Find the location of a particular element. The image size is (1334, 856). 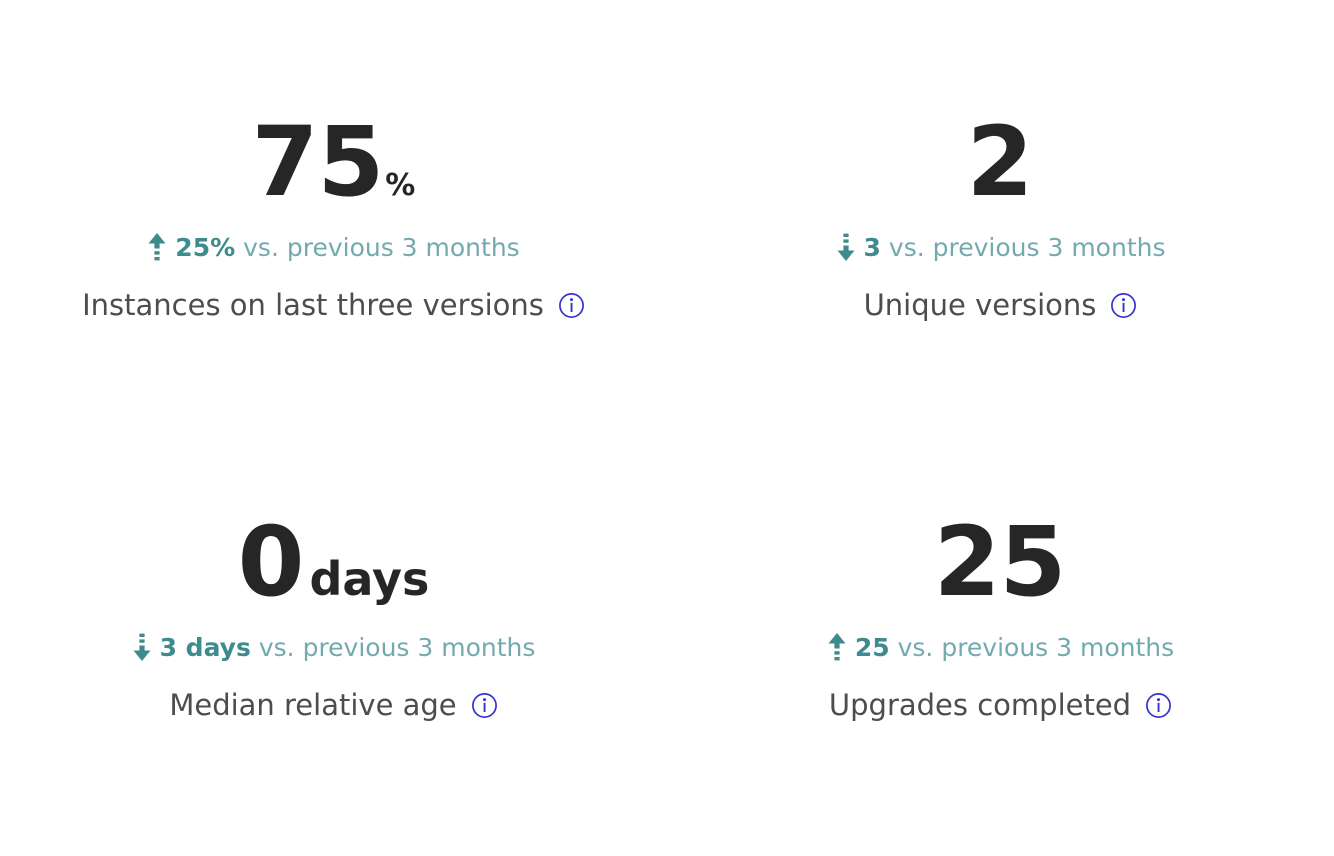

kpi-value-row: 0 days is located at coordinates (334, 562).